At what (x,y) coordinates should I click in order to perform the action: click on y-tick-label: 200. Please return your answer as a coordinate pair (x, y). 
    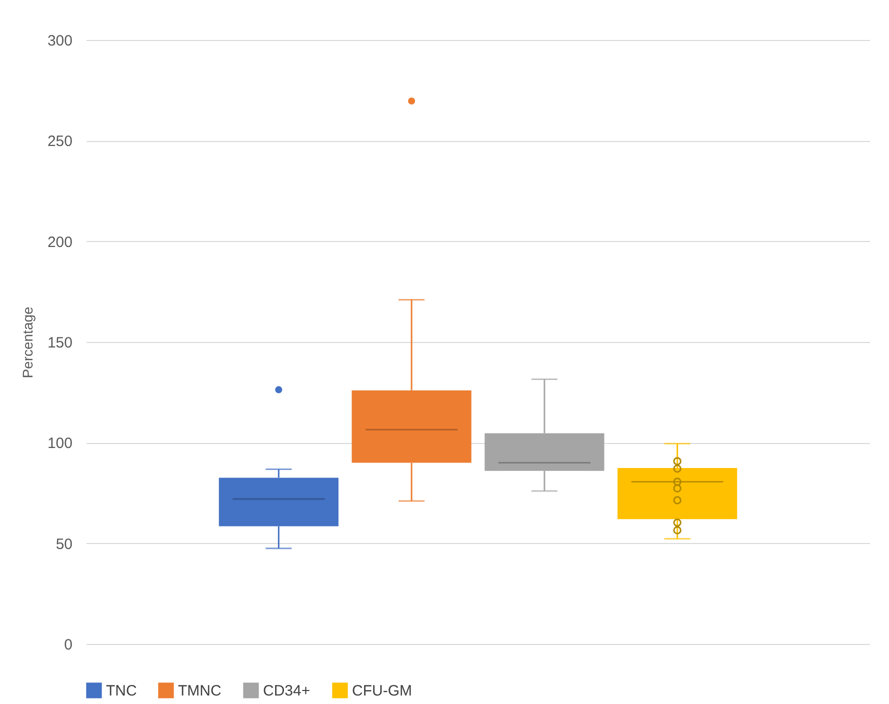
    Looking at the image, I should click on (59, 242).